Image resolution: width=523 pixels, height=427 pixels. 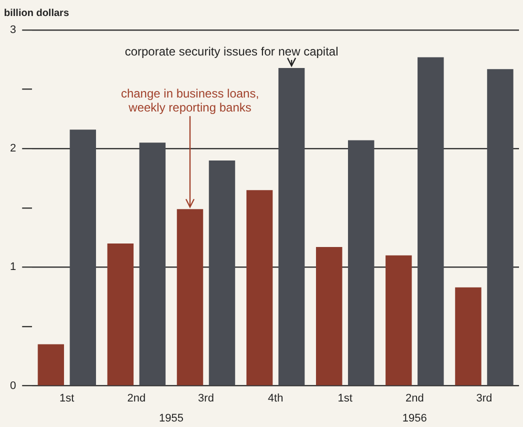 I want to click on y-tick-label: 1, so click(x=13, y=267).